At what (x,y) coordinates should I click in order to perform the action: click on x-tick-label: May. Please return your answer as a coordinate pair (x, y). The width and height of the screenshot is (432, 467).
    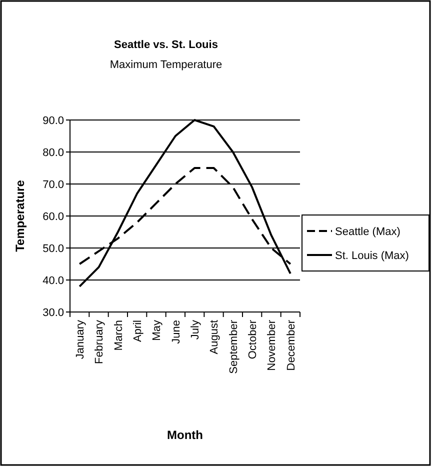
    Looking at the image, I should click on (157, 330).